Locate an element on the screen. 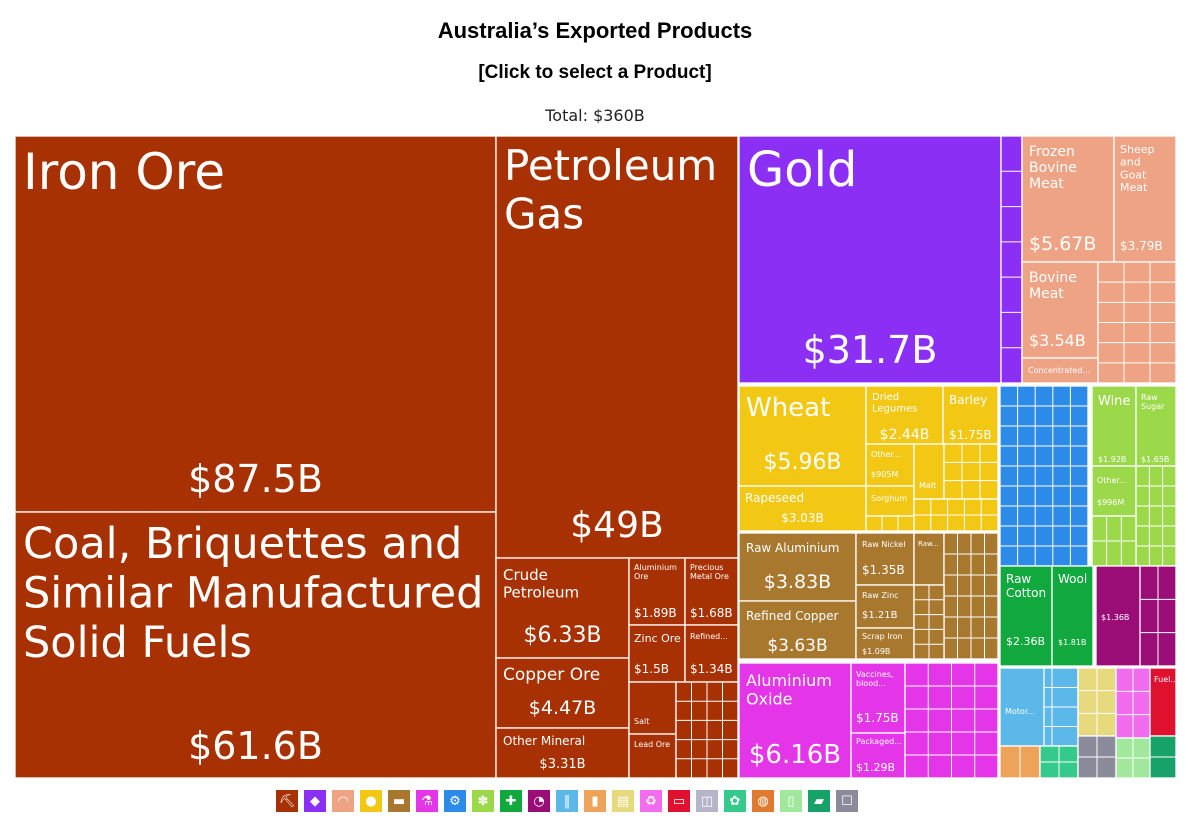 Image resolution: width=1200 pixels, height=831 pixels. product-name-label: Salt is located at coordinates (641, 721).